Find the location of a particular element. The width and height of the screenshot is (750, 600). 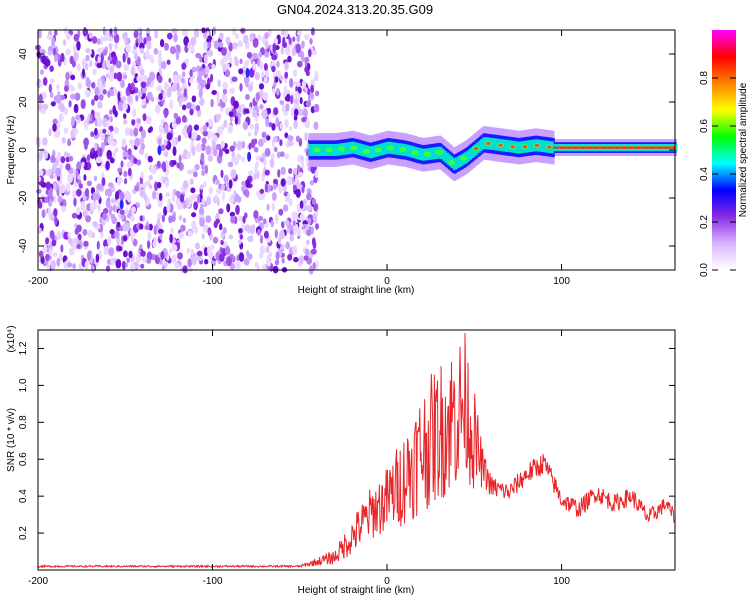

colorbar-tick-label: 0.0 is located at coordinates (704, 270).